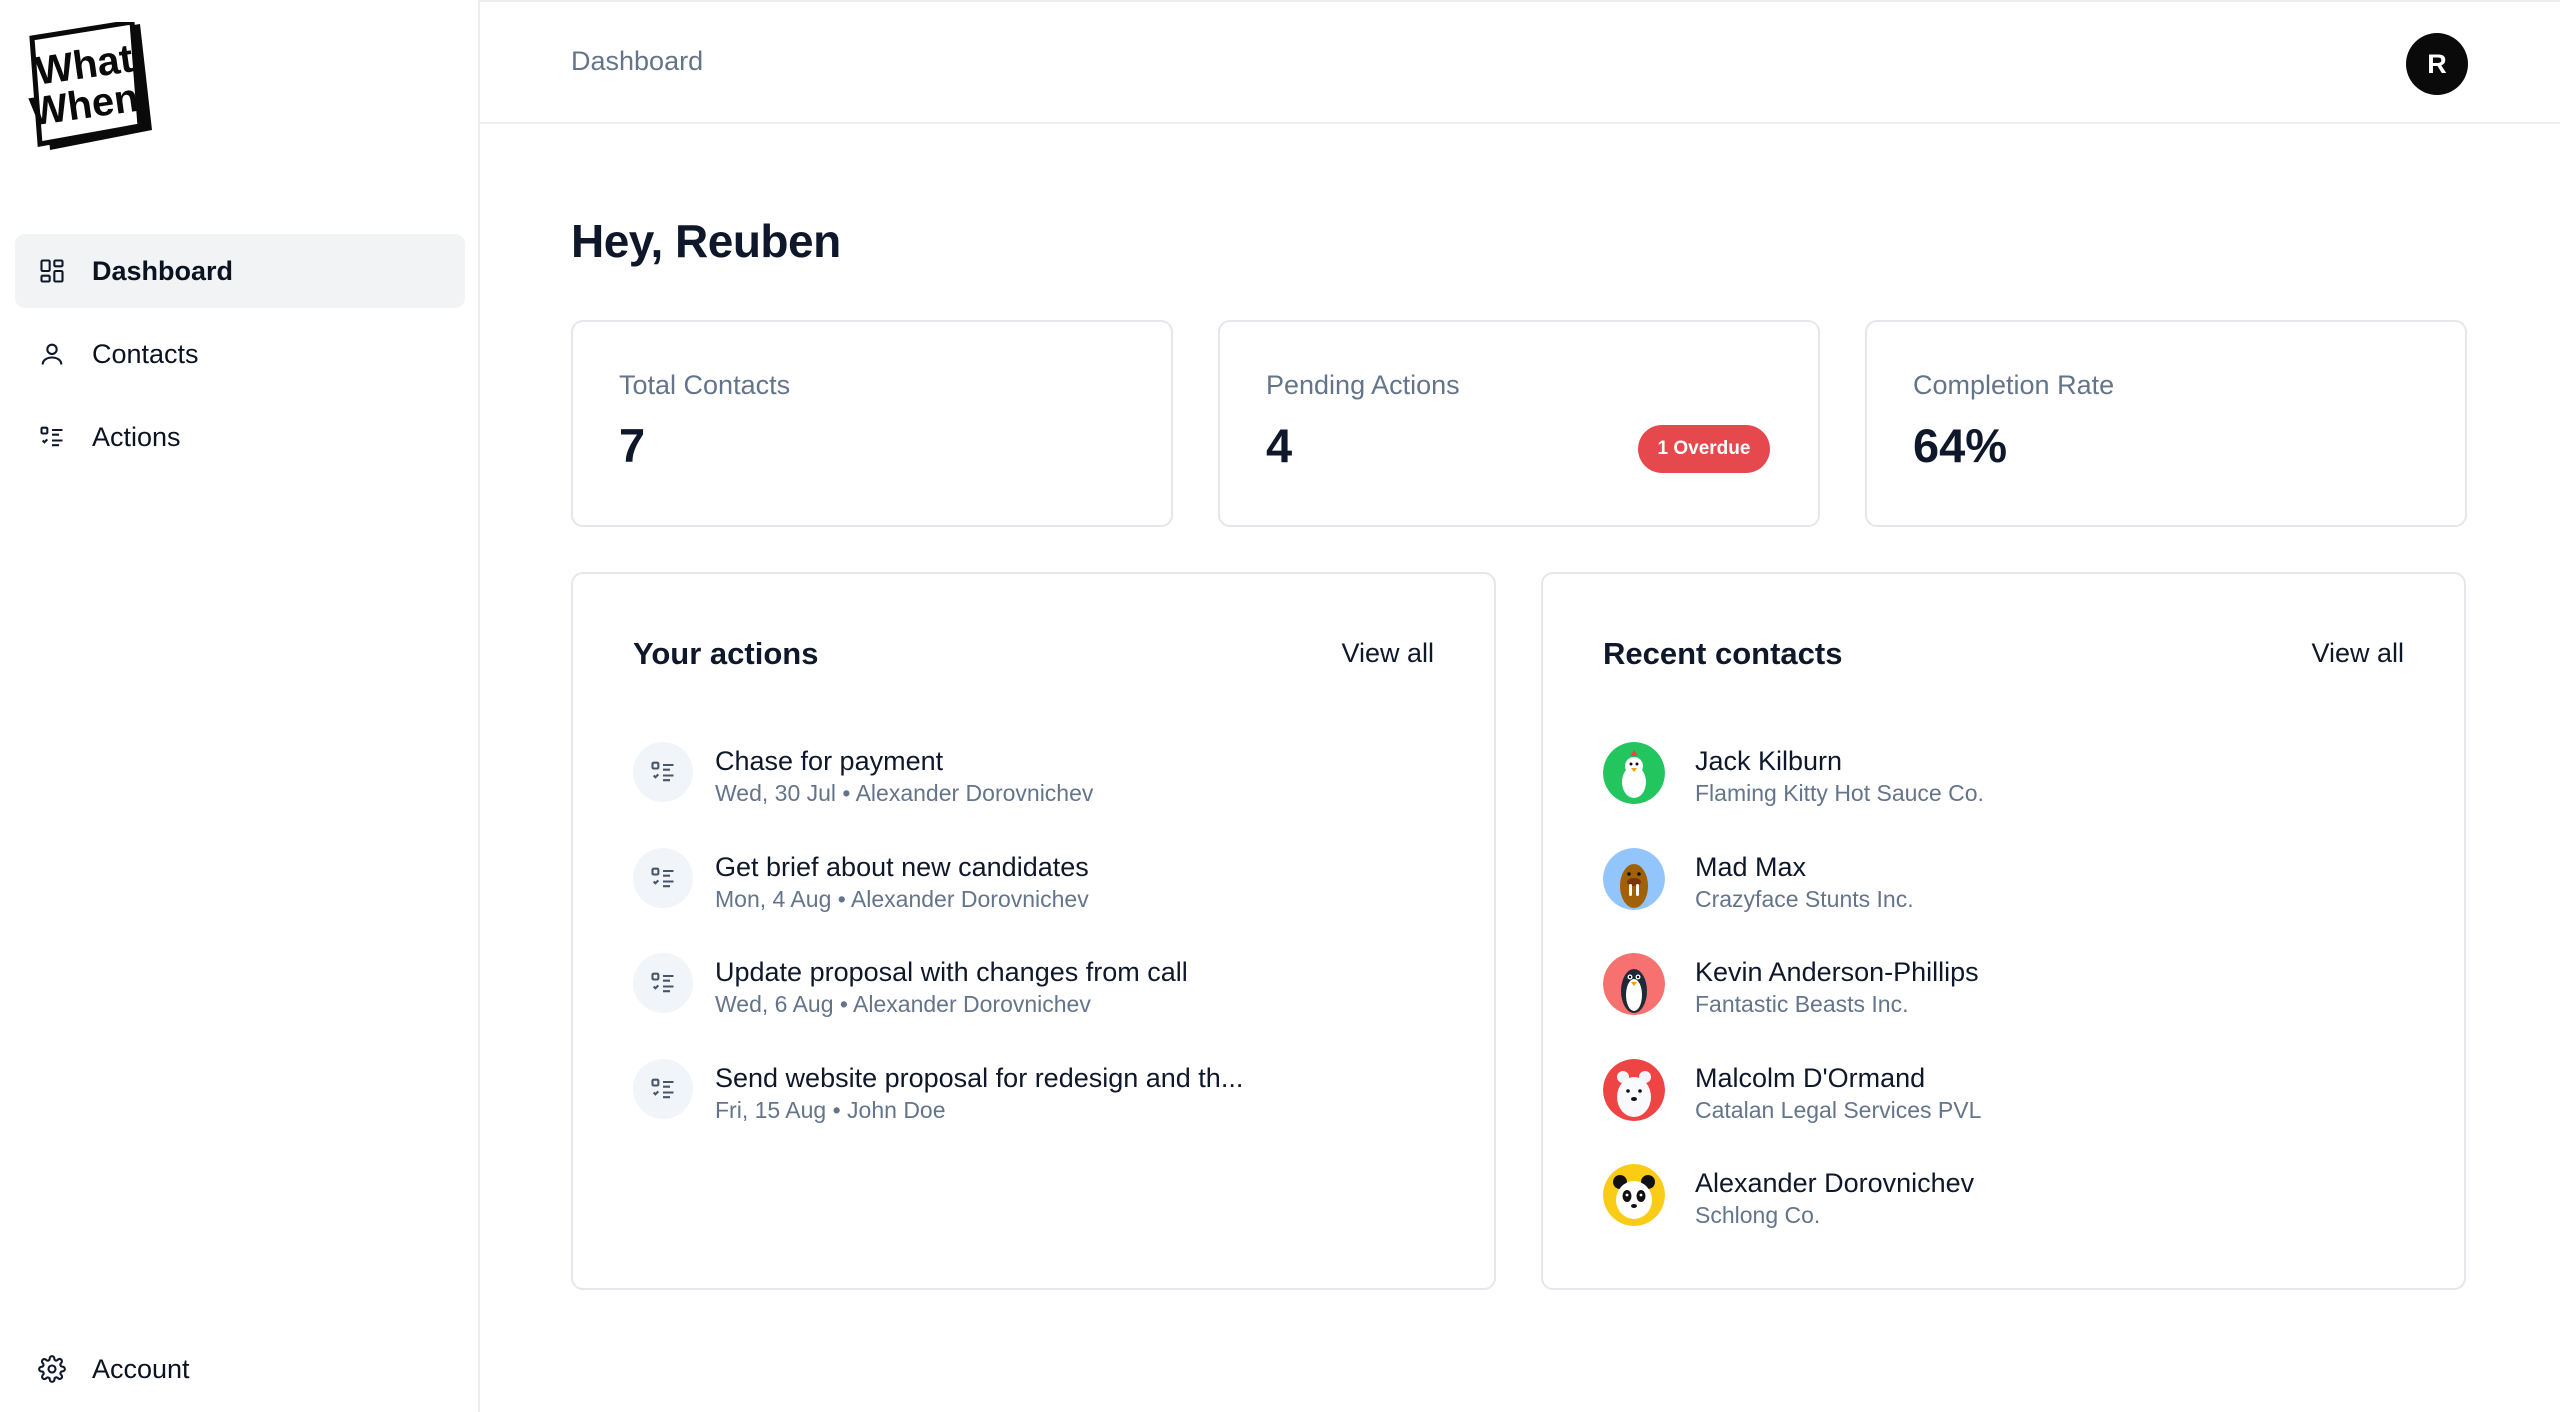 The width and height of the screenshot is (2560, 1412). What do you see at coordinates (1769, 761) in the screenshot?
I see `contact-name: Jack Kilburn` at bounding box center [1769, 761].